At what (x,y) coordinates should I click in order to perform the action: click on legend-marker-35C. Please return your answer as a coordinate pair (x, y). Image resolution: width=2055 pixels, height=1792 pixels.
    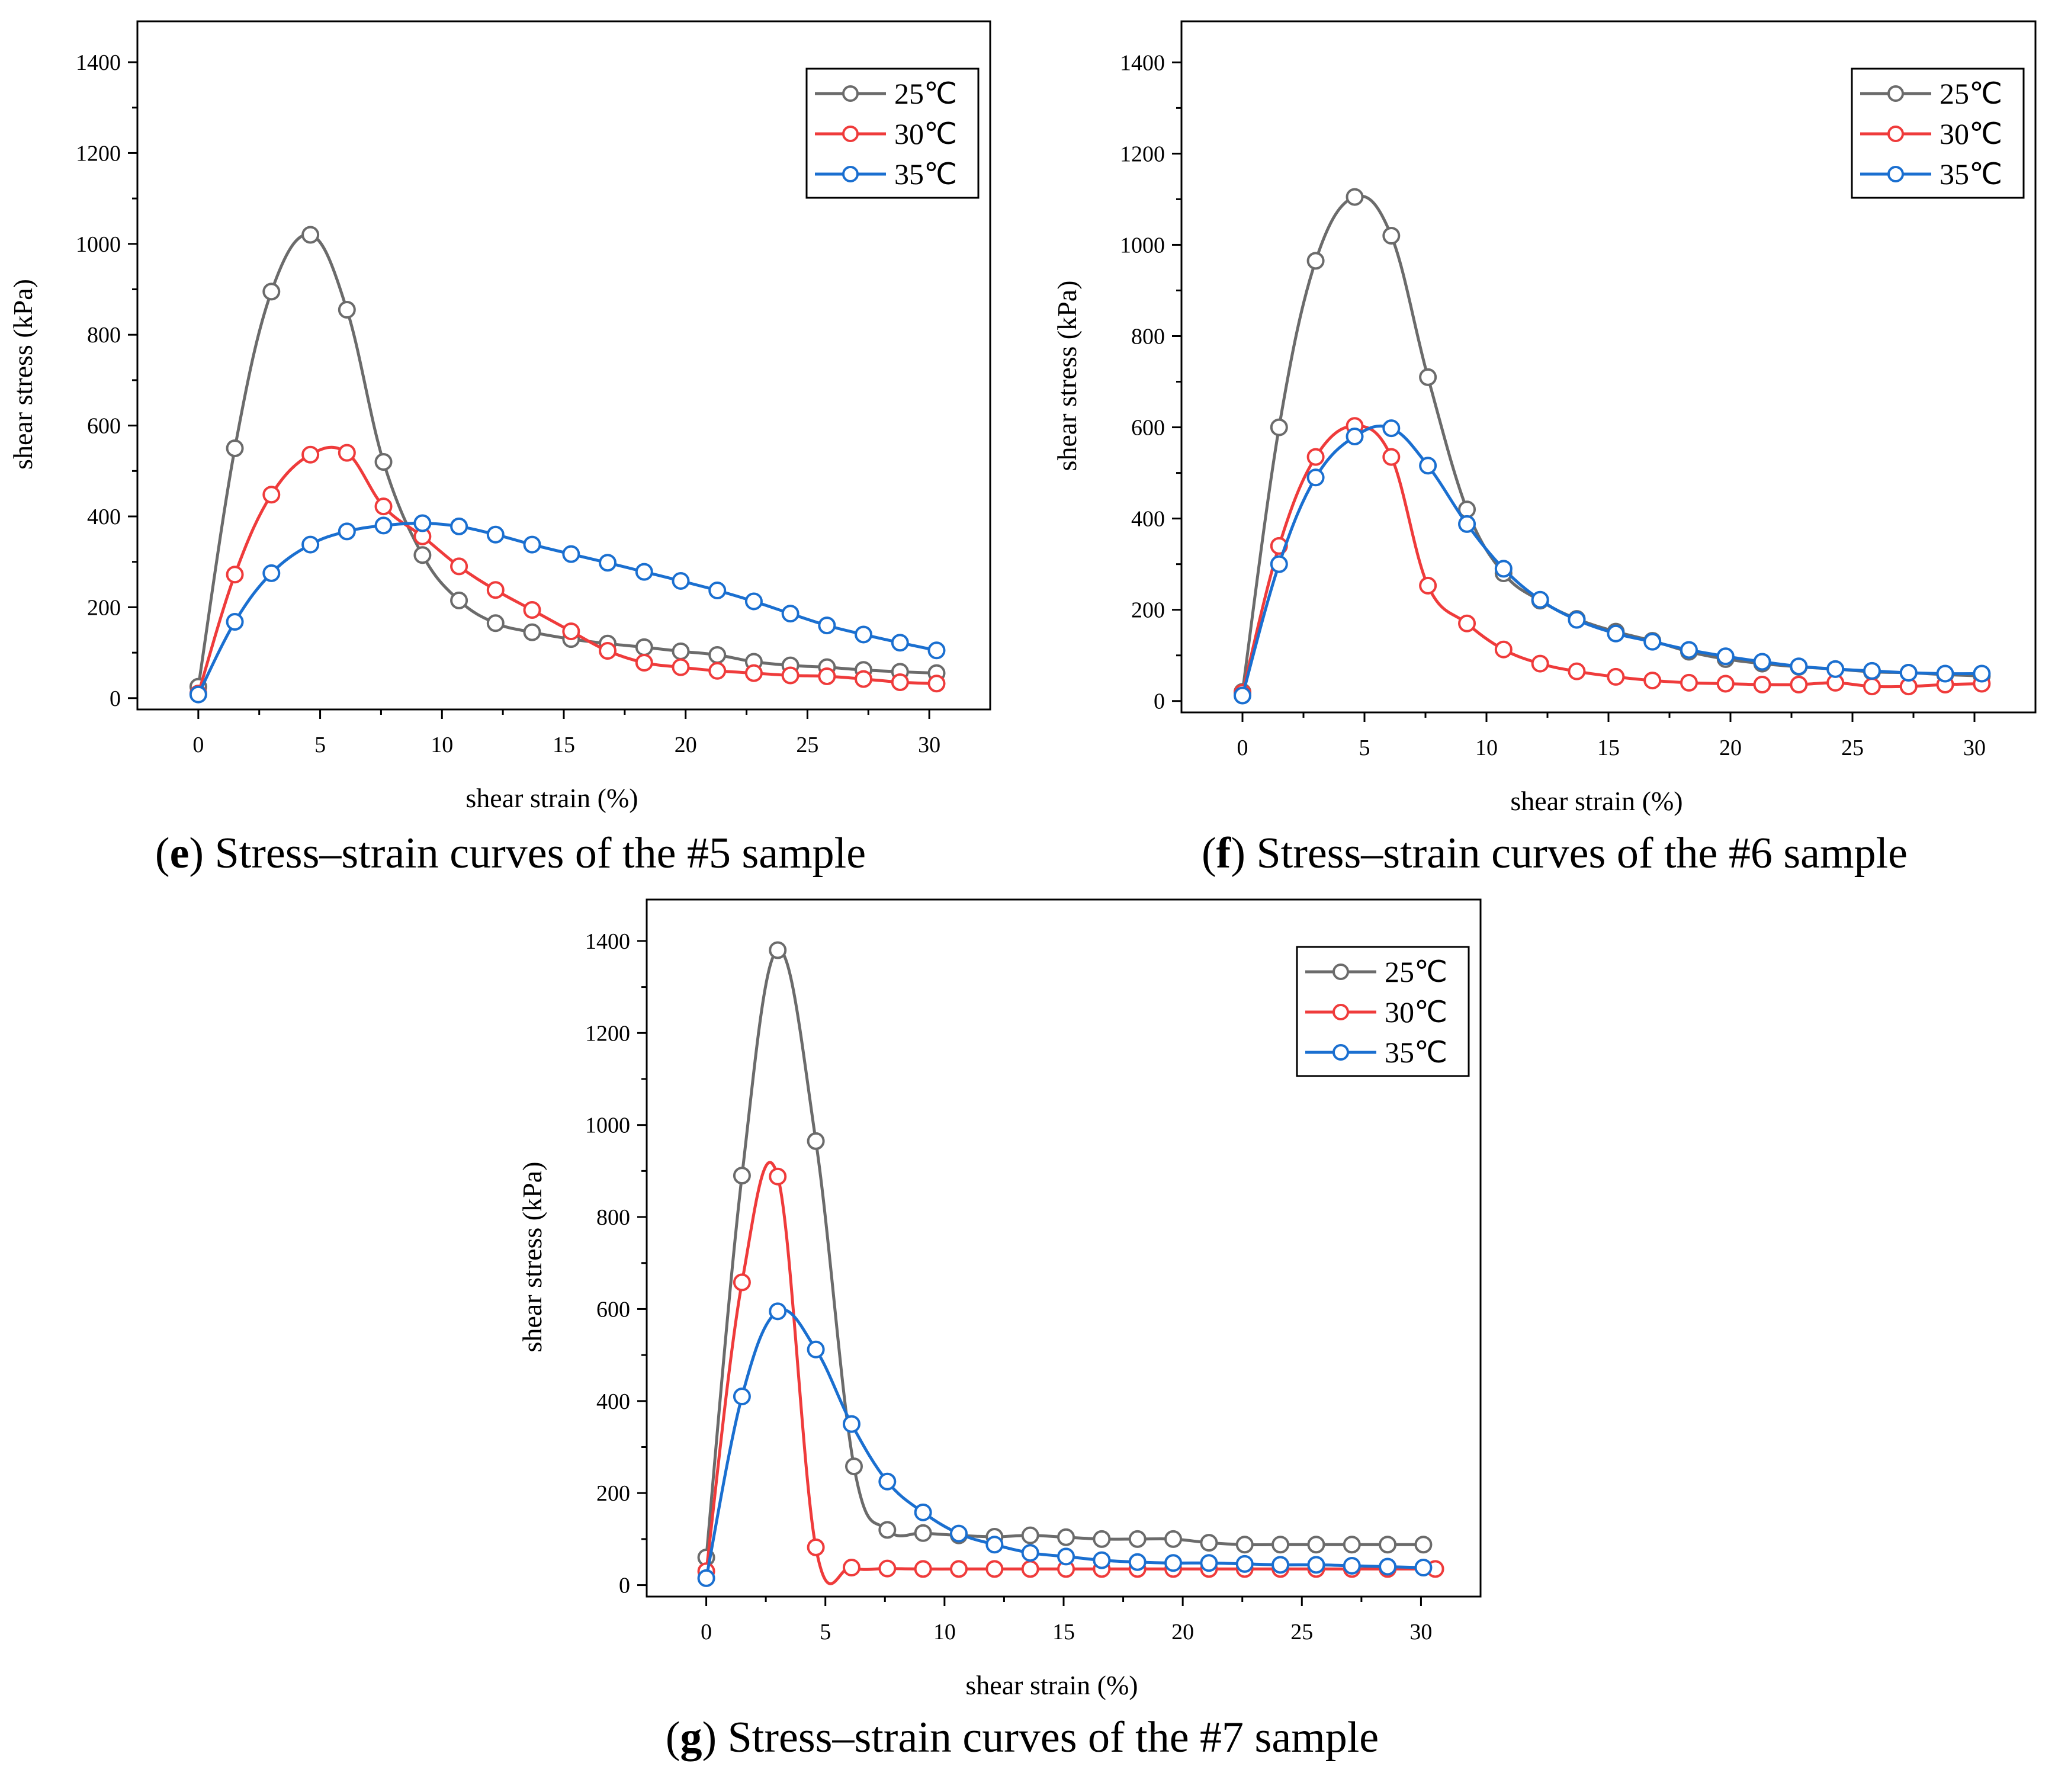
    Looking at the image, I should click on (1340, 1052).